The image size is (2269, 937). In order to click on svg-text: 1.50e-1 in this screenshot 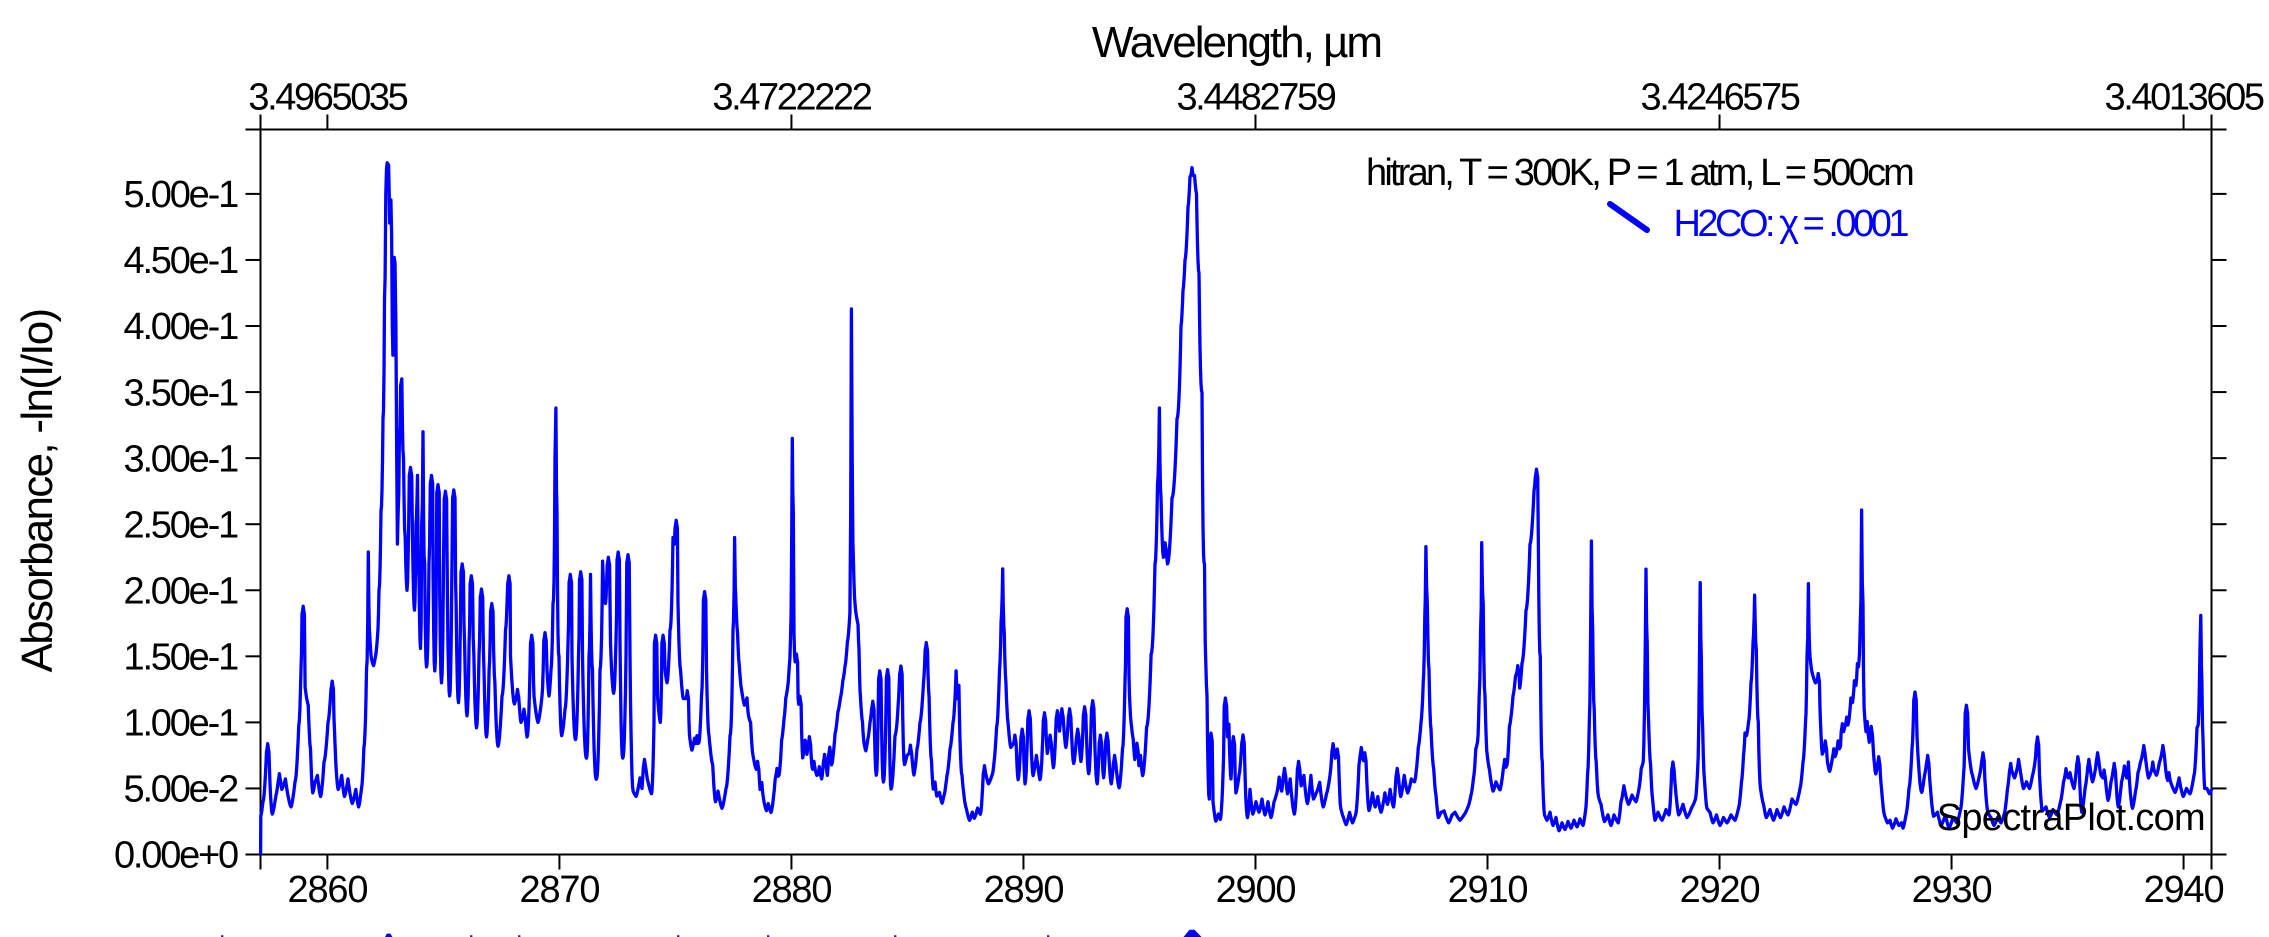, I will do `click(181, 658)`.